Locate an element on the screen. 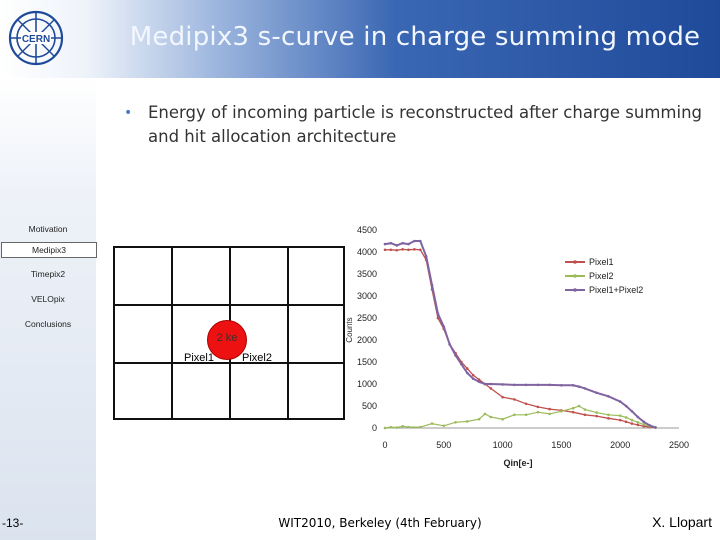 Image resolution: width=720 pixels, height=540 pixels. page-title: Medipix3 s-curve in charge summing mode is located at coordinates (415, 37).